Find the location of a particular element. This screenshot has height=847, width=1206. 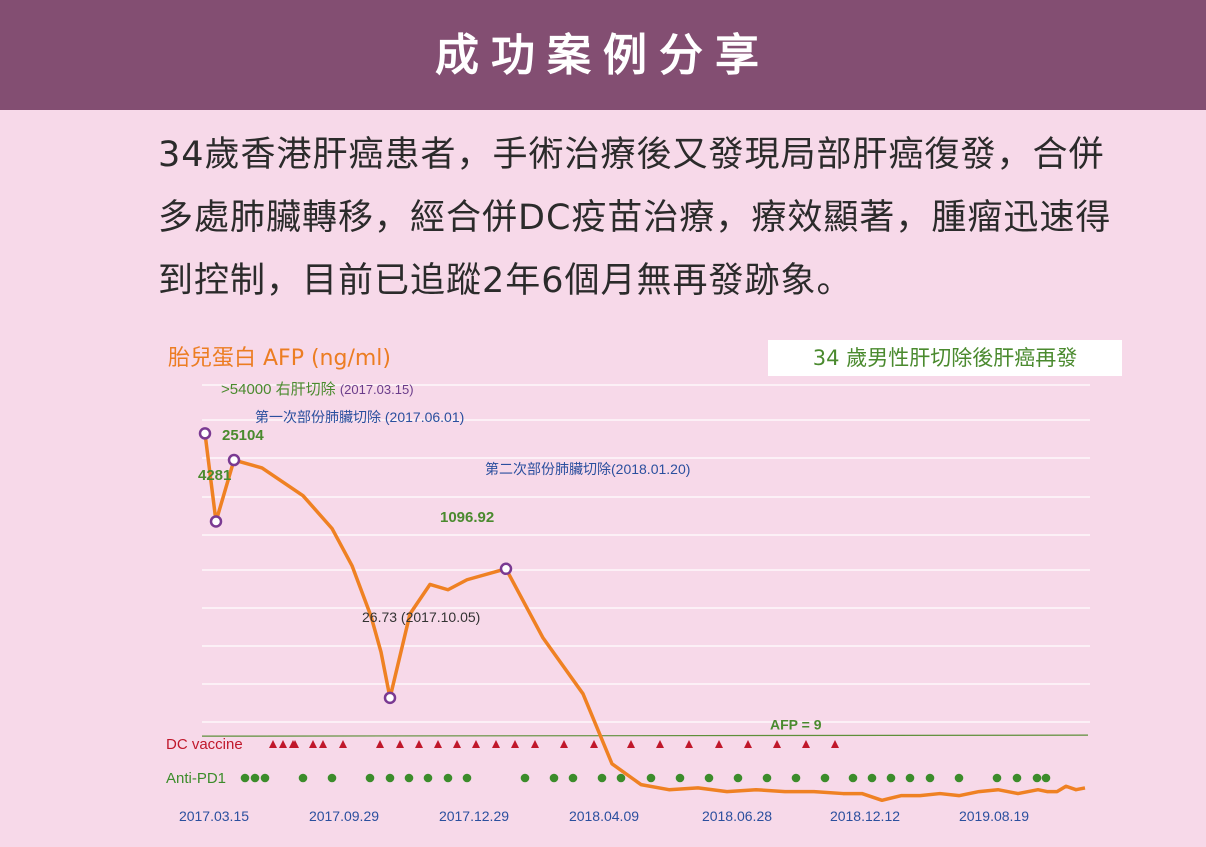

reference-line is located at coordinates (645, 735).